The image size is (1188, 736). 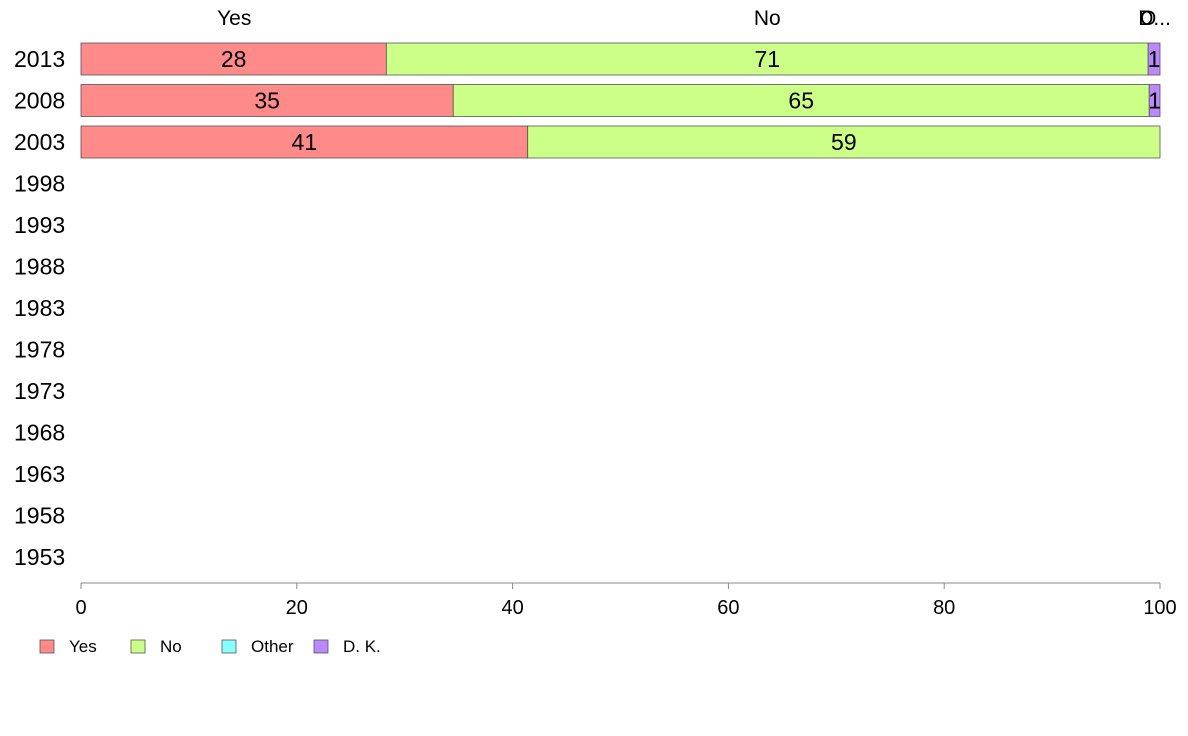 I want to click on top-series-label: No, so click(x=767, y=18).